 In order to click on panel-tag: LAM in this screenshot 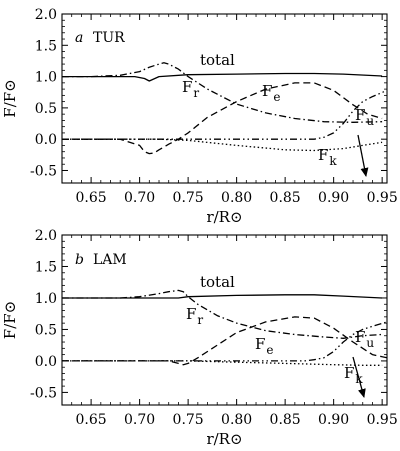, I will do `click(110, 260)`.